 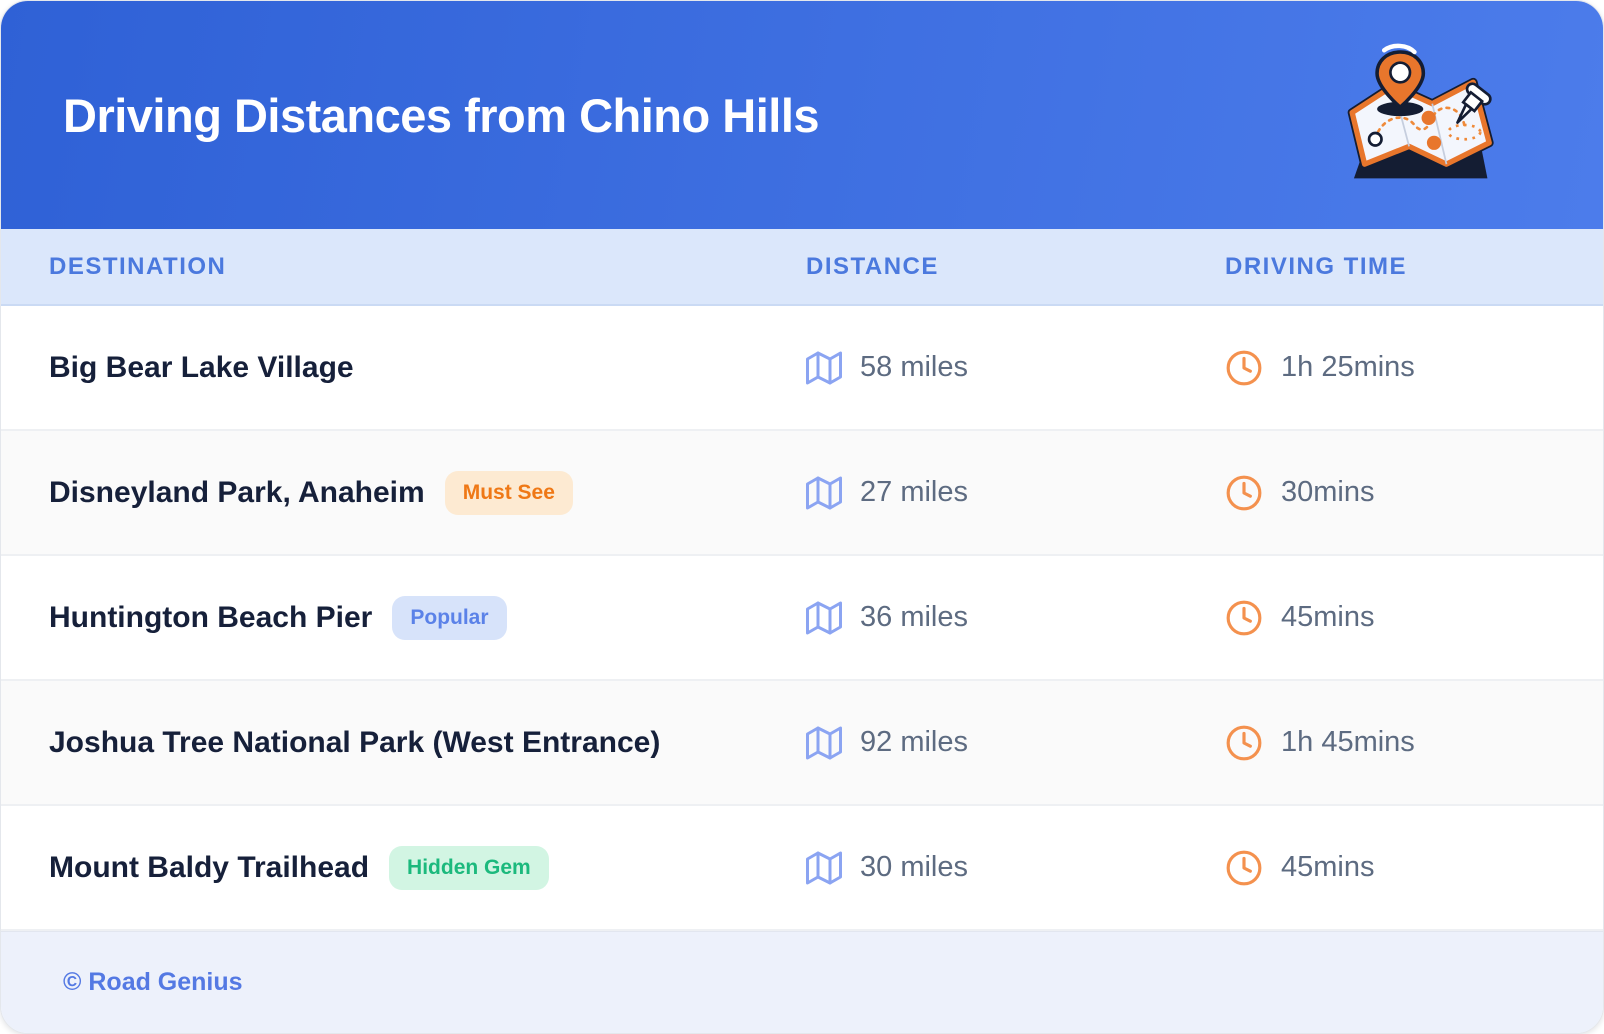 What do you see at coordinates (914, 742) in the screenshot?
I see `distance-value: 92 miles` at bounding box center [914, 742].